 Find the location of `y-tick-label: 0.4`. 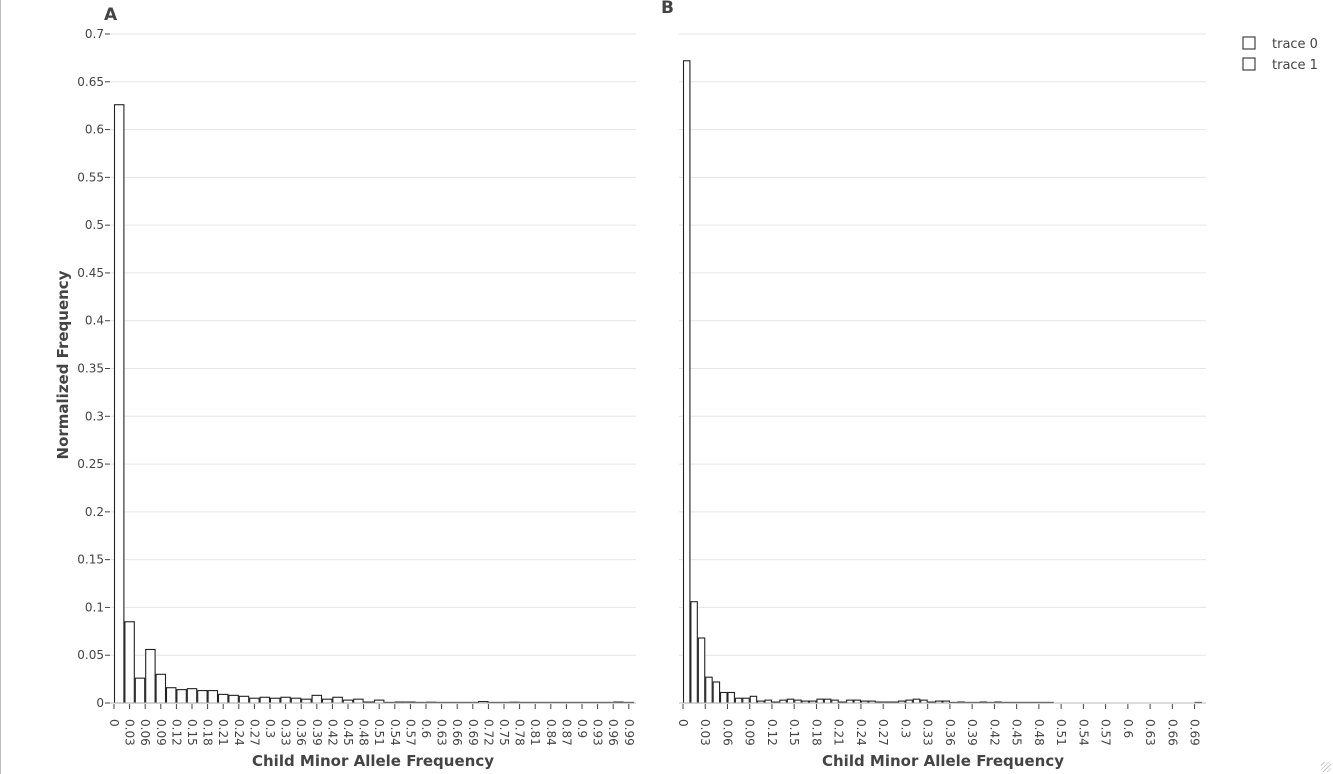

y-tick-label: 0.4 is located at coordinates (94, 321).